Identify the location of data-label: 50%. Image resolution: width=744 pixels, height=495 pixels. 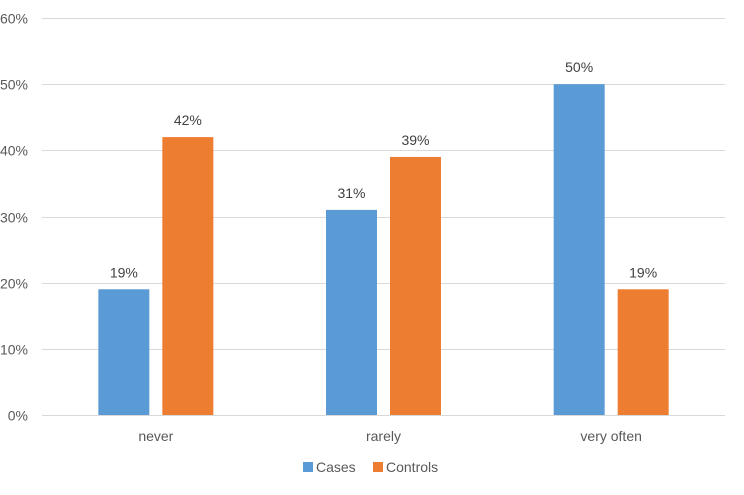
(579, 67).